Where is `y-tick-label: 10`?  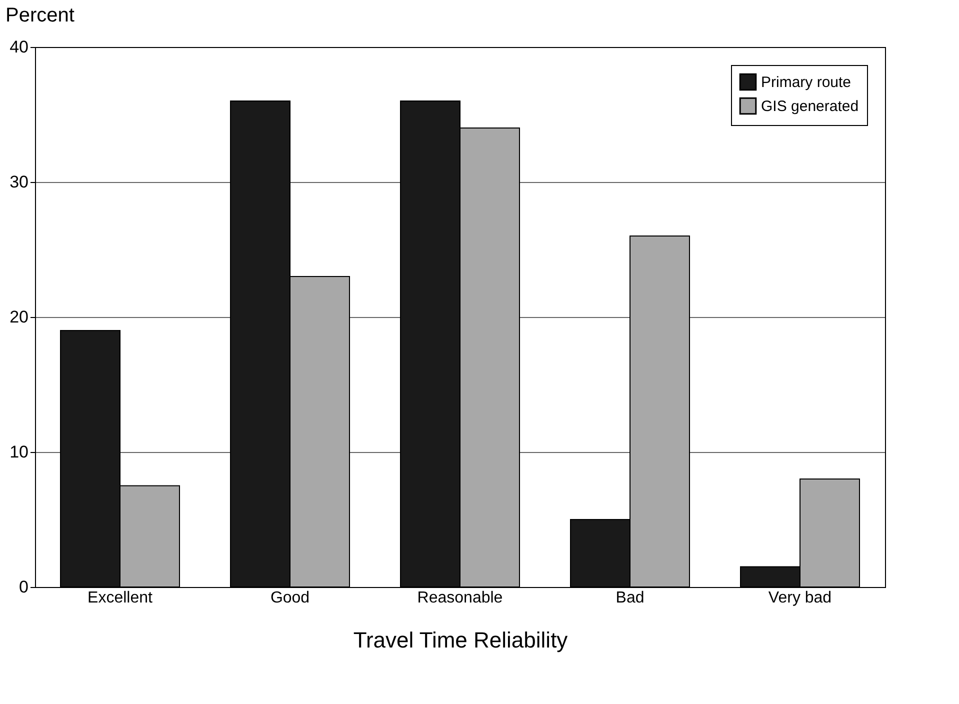 y-tick-label: 10 is located at coordinates (19, 452).